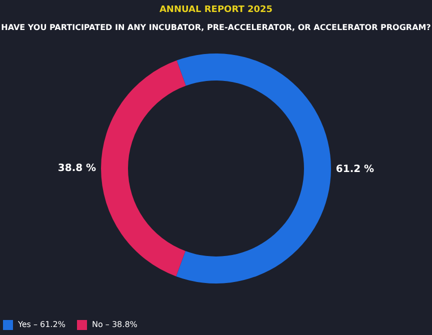 This screenshot has height=335, width=432. What do you see at coordinates (216, 10) in the screenshot?
I see `chart-title: ANNUAL REPORT 2025` at bounding box center [216, 10].